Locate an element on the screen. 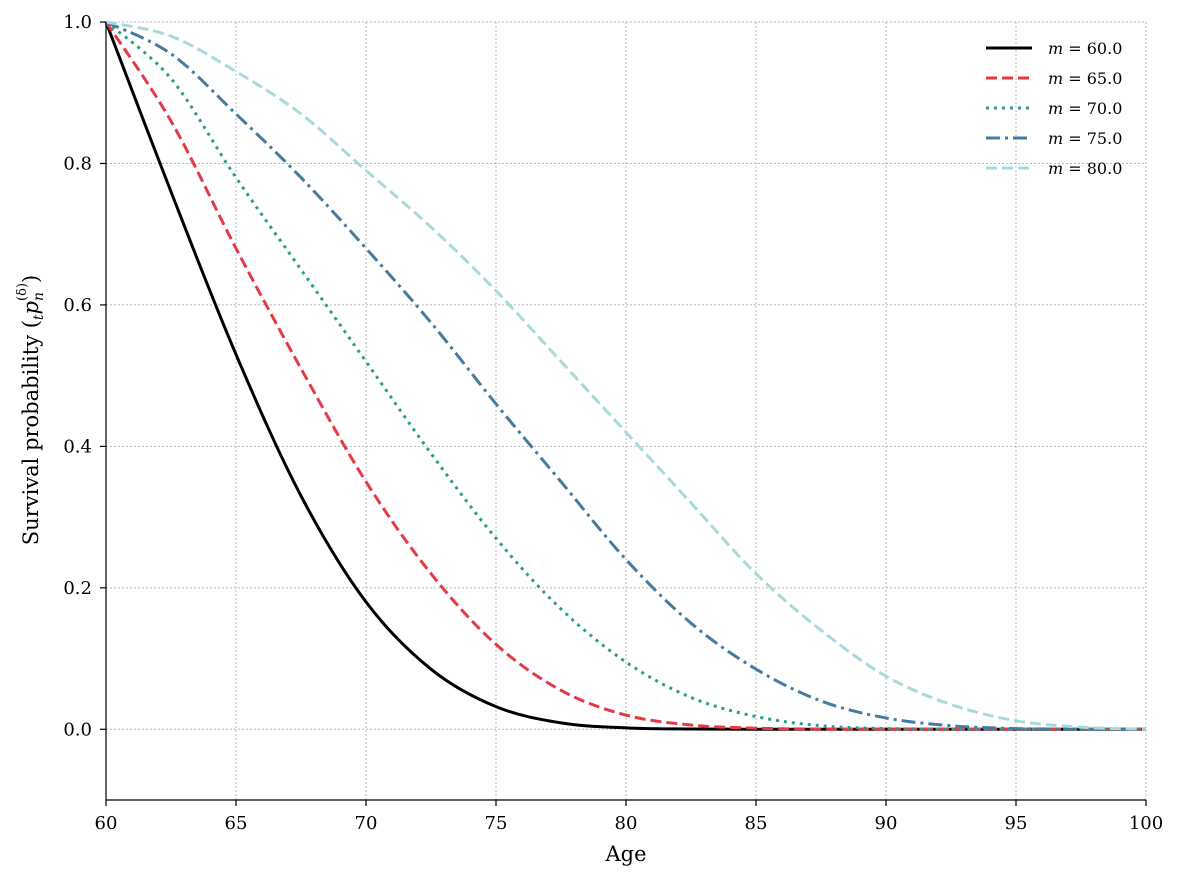  legend-label-value: 70.0 is located at coordinates (1105, 108).